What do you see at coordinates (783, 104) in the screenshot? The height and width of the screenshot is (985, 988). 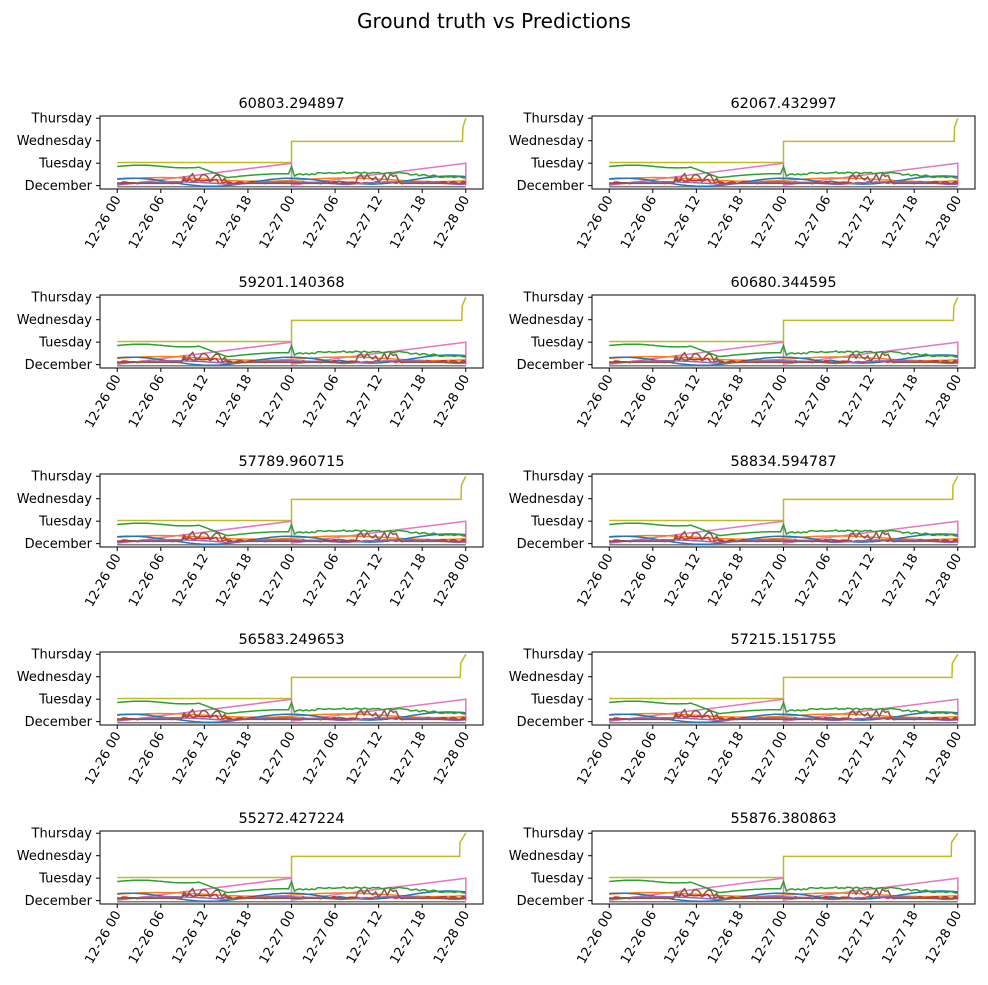 I see `subplot-title: 62067.432997` at bounding box center [783, 104].